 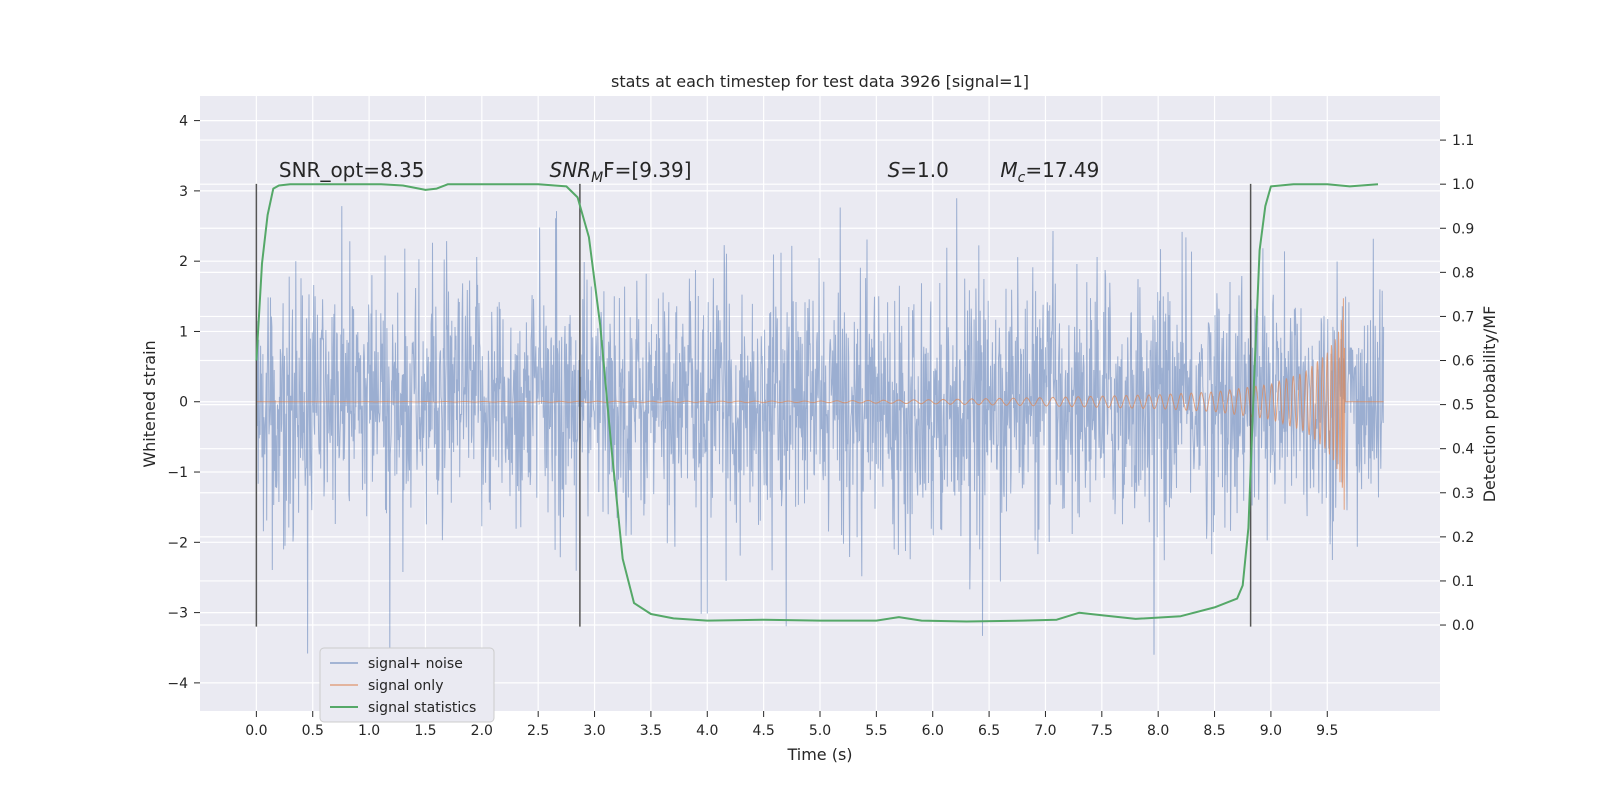 What do you see at coordinates (1463, 362) in the screenshot?
I see `y-right-tick-label-5: 0.6` at bounding box center [1463, 362].